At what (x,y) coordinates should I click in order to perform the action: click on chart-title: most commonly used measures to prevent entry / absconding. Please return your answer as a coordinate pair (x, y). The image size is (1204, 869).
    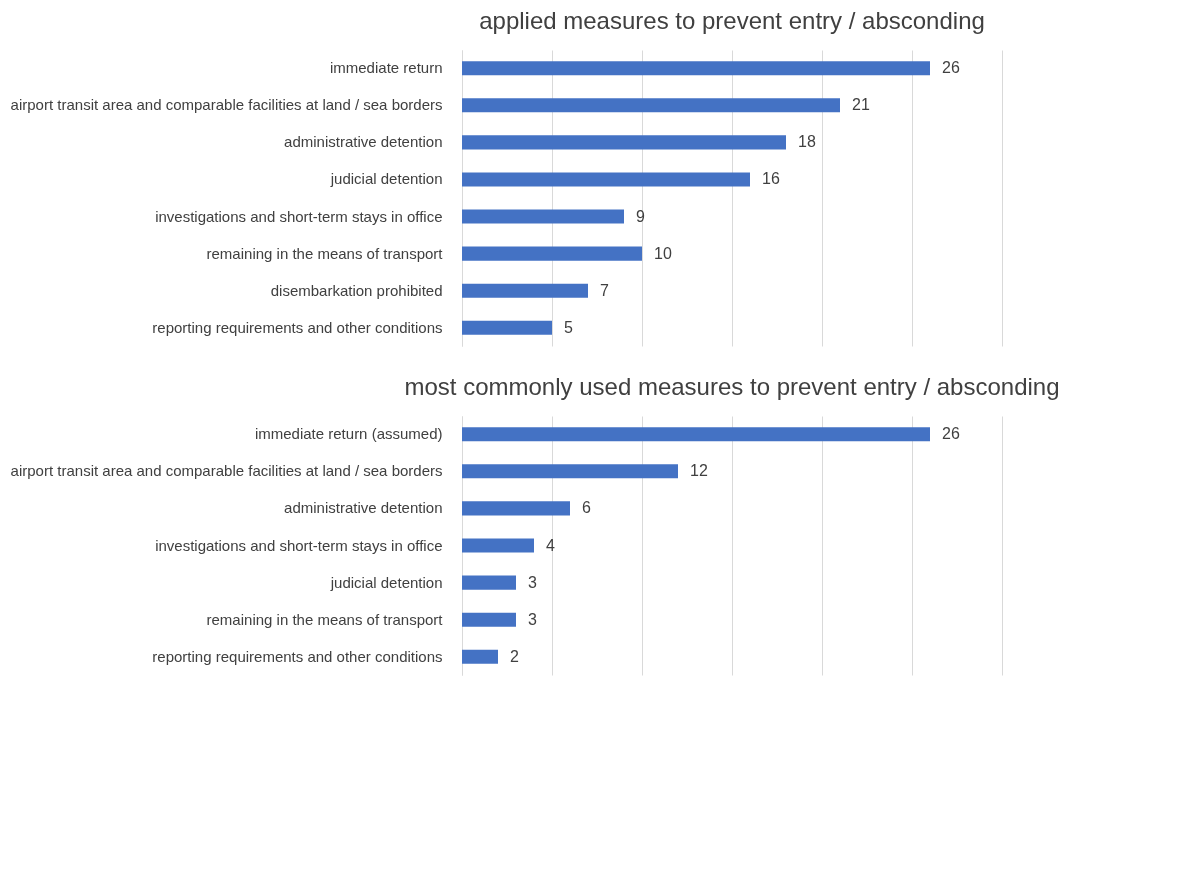
    Looking at the image, I should click on (732, 386).